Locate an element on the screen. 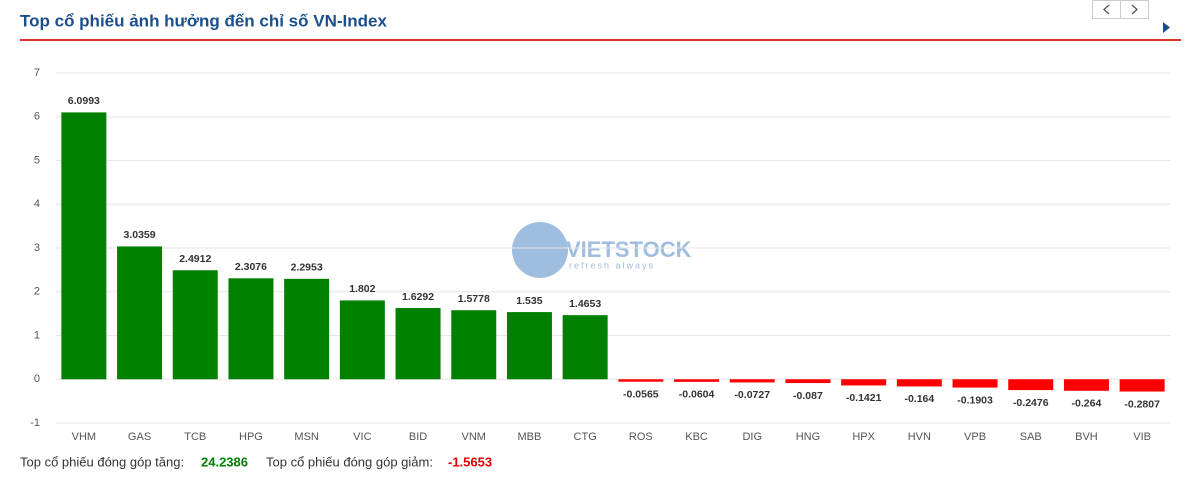 Image resolution: width=1190 pixels, height=479 pixels. data-label: 1.5778 is located at coordinates (474, 299).